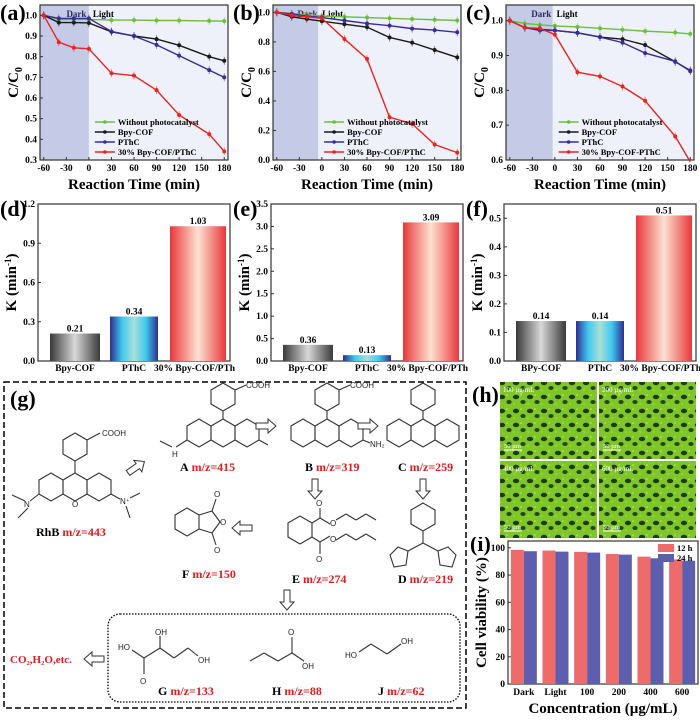  Describe the element at coordinates (621, 152) in the screenshot. I see `legend-entry: 30% Bpy-COF-PThC` at that location.